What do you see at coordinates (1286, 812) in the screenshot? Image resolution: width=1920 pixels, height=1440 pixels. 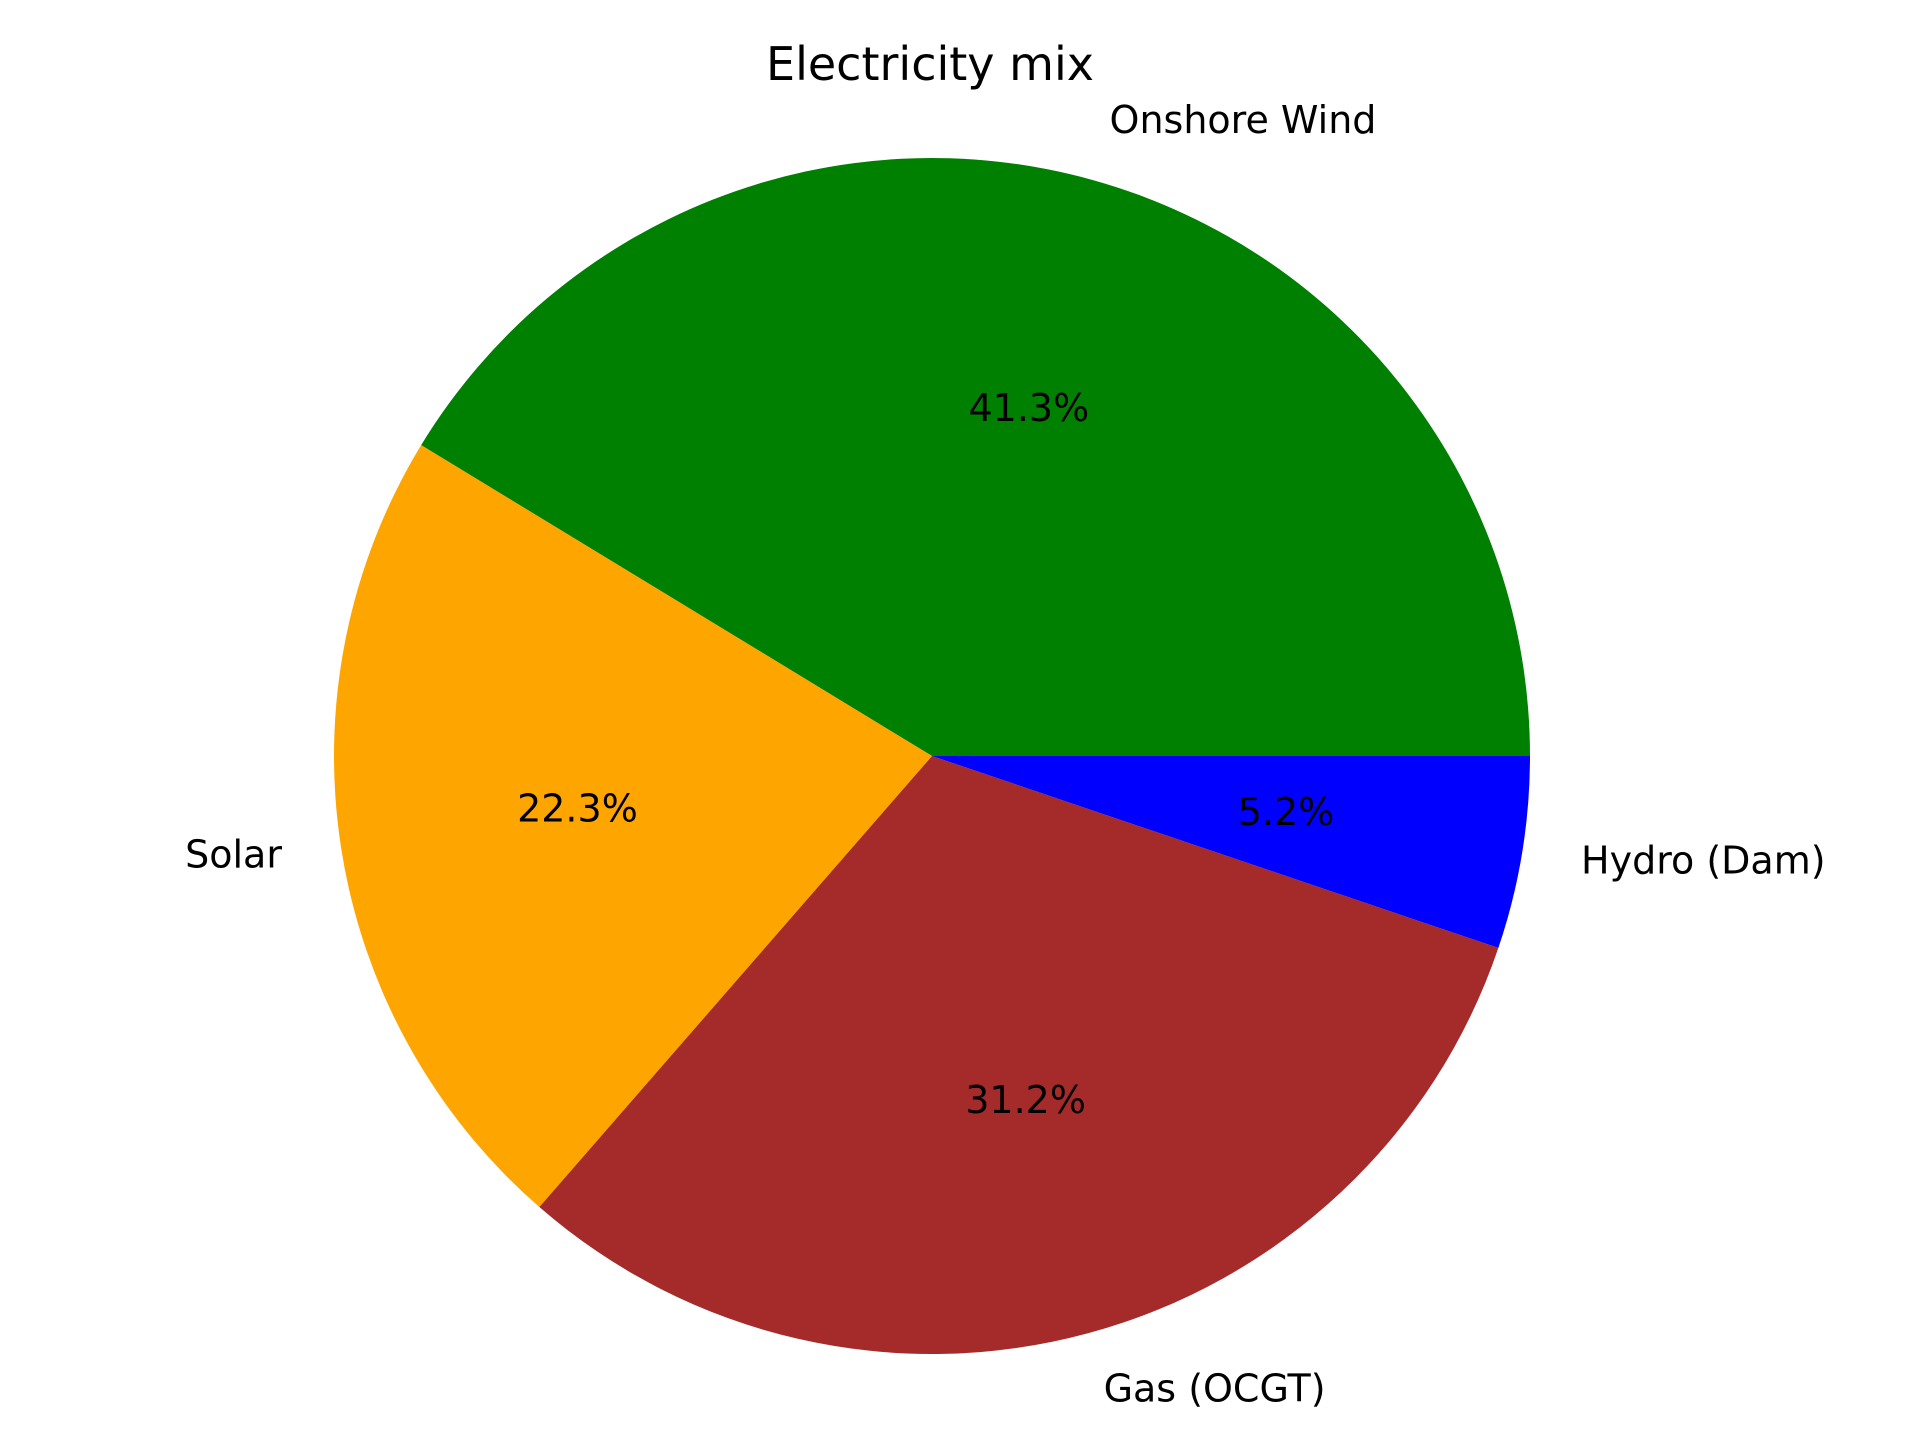 I see `slice-percent-hydro-dam: 5.2%` at bounding box center [1286, 812].